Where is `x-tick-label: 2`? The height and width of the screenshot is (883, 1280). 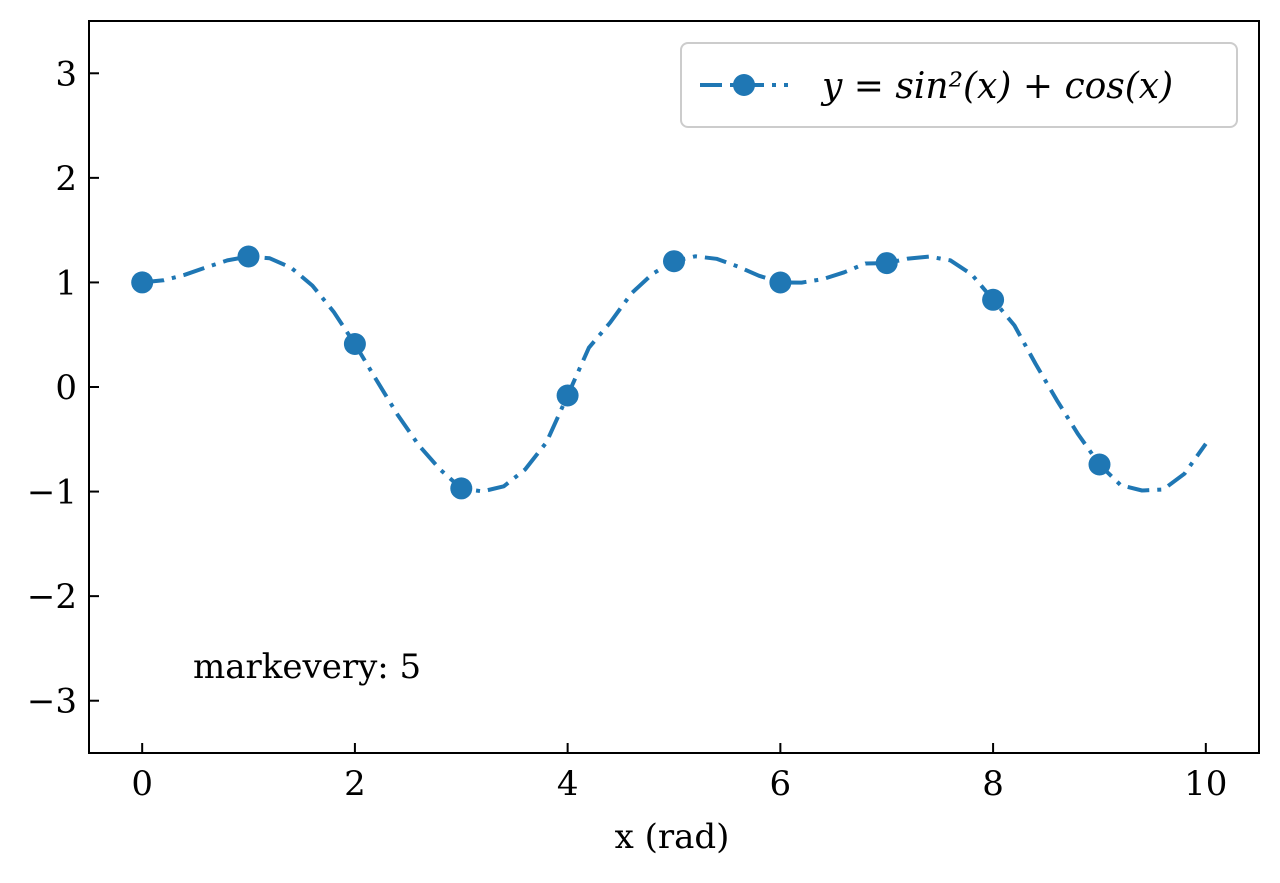 x-tick-label: 2 is located at coordinates (355, 784).